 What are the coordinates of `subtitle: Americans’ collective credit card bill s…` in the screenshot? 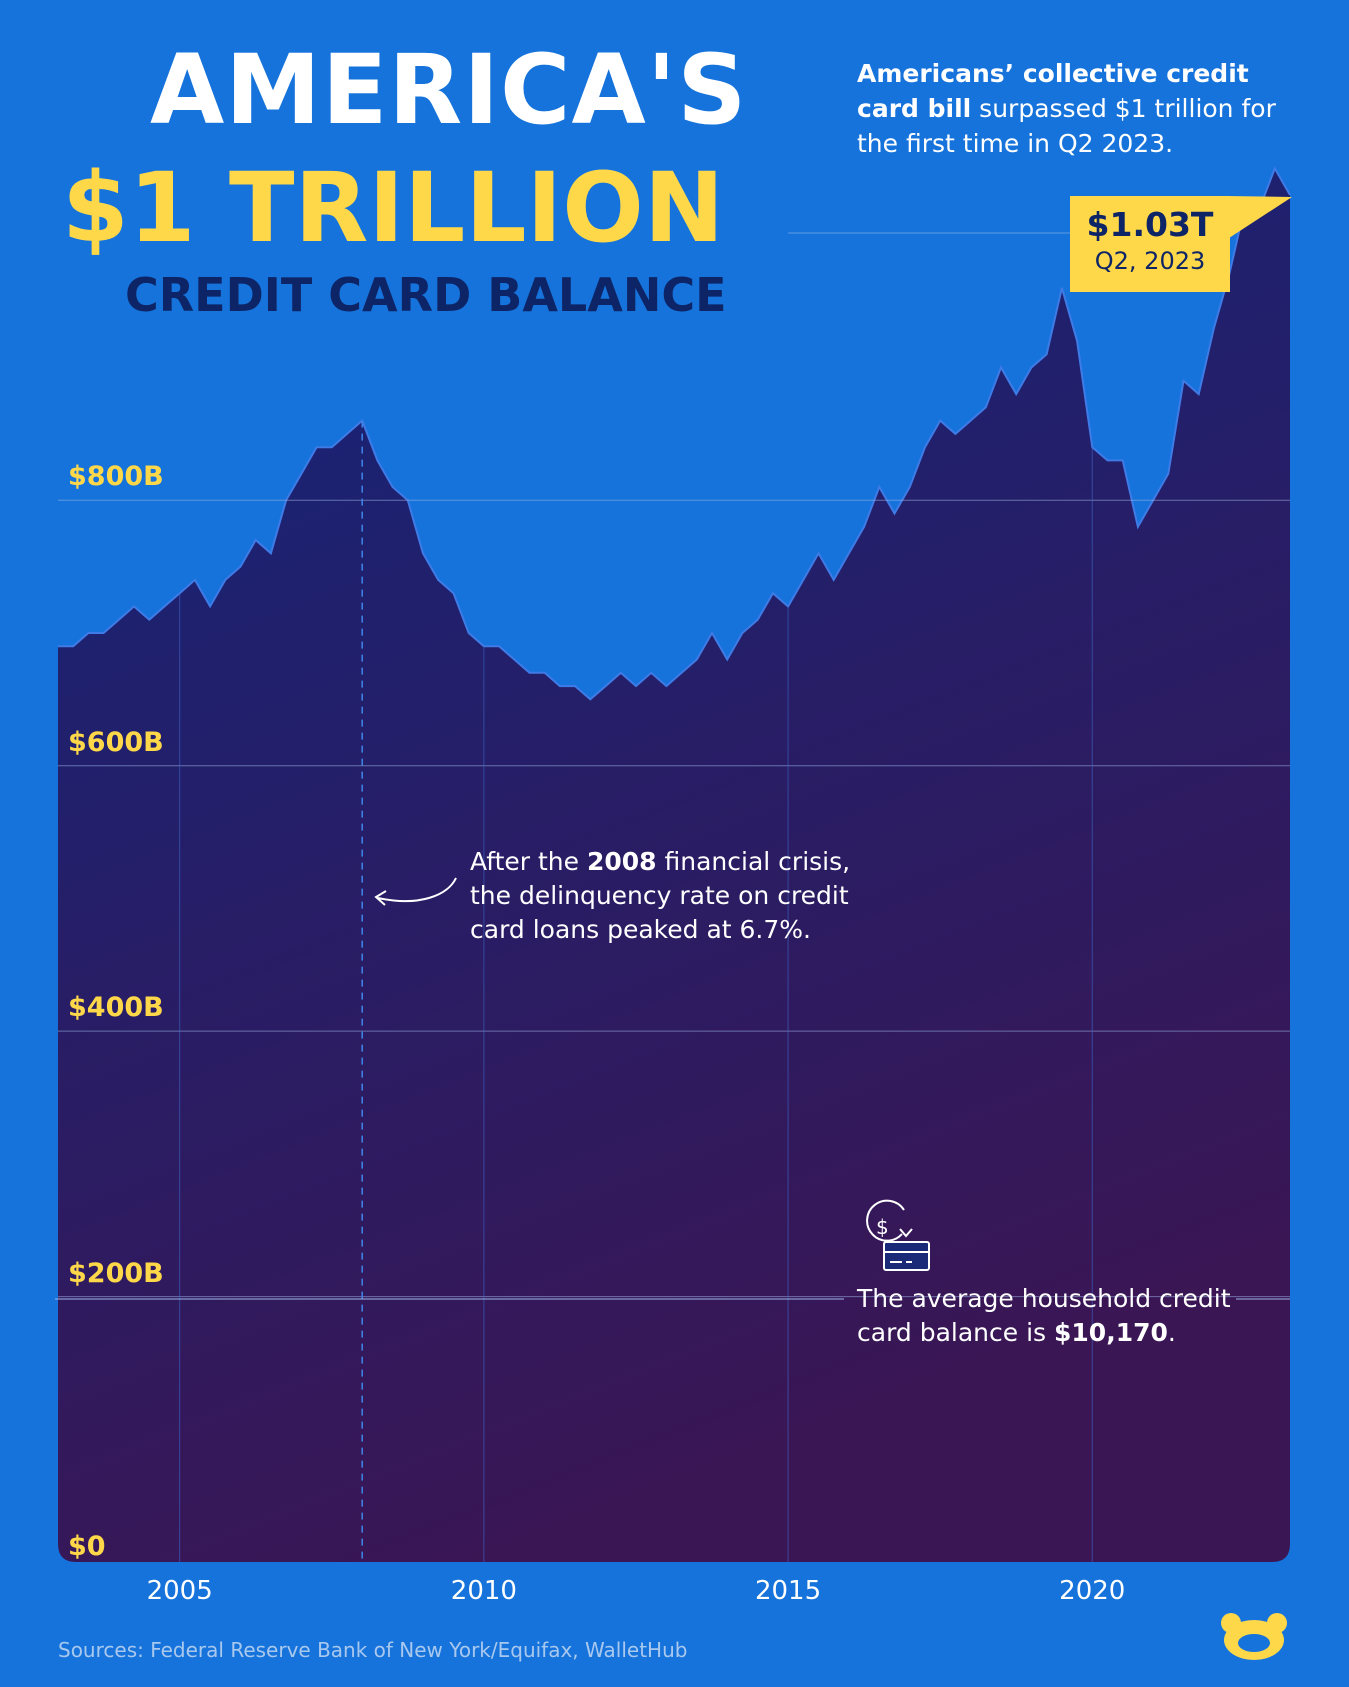 It's located at (1082, 108).